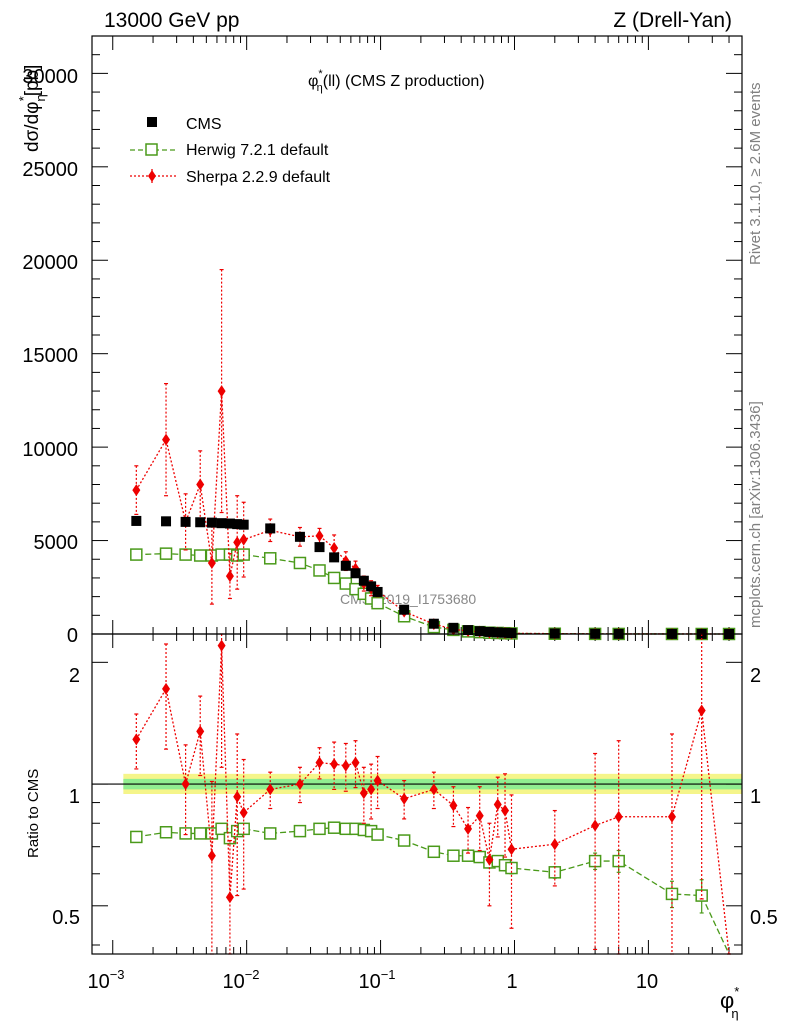 The image size is (786, 1024). I want to click on xtick-label: 10⁻¹, so click(376, 980).